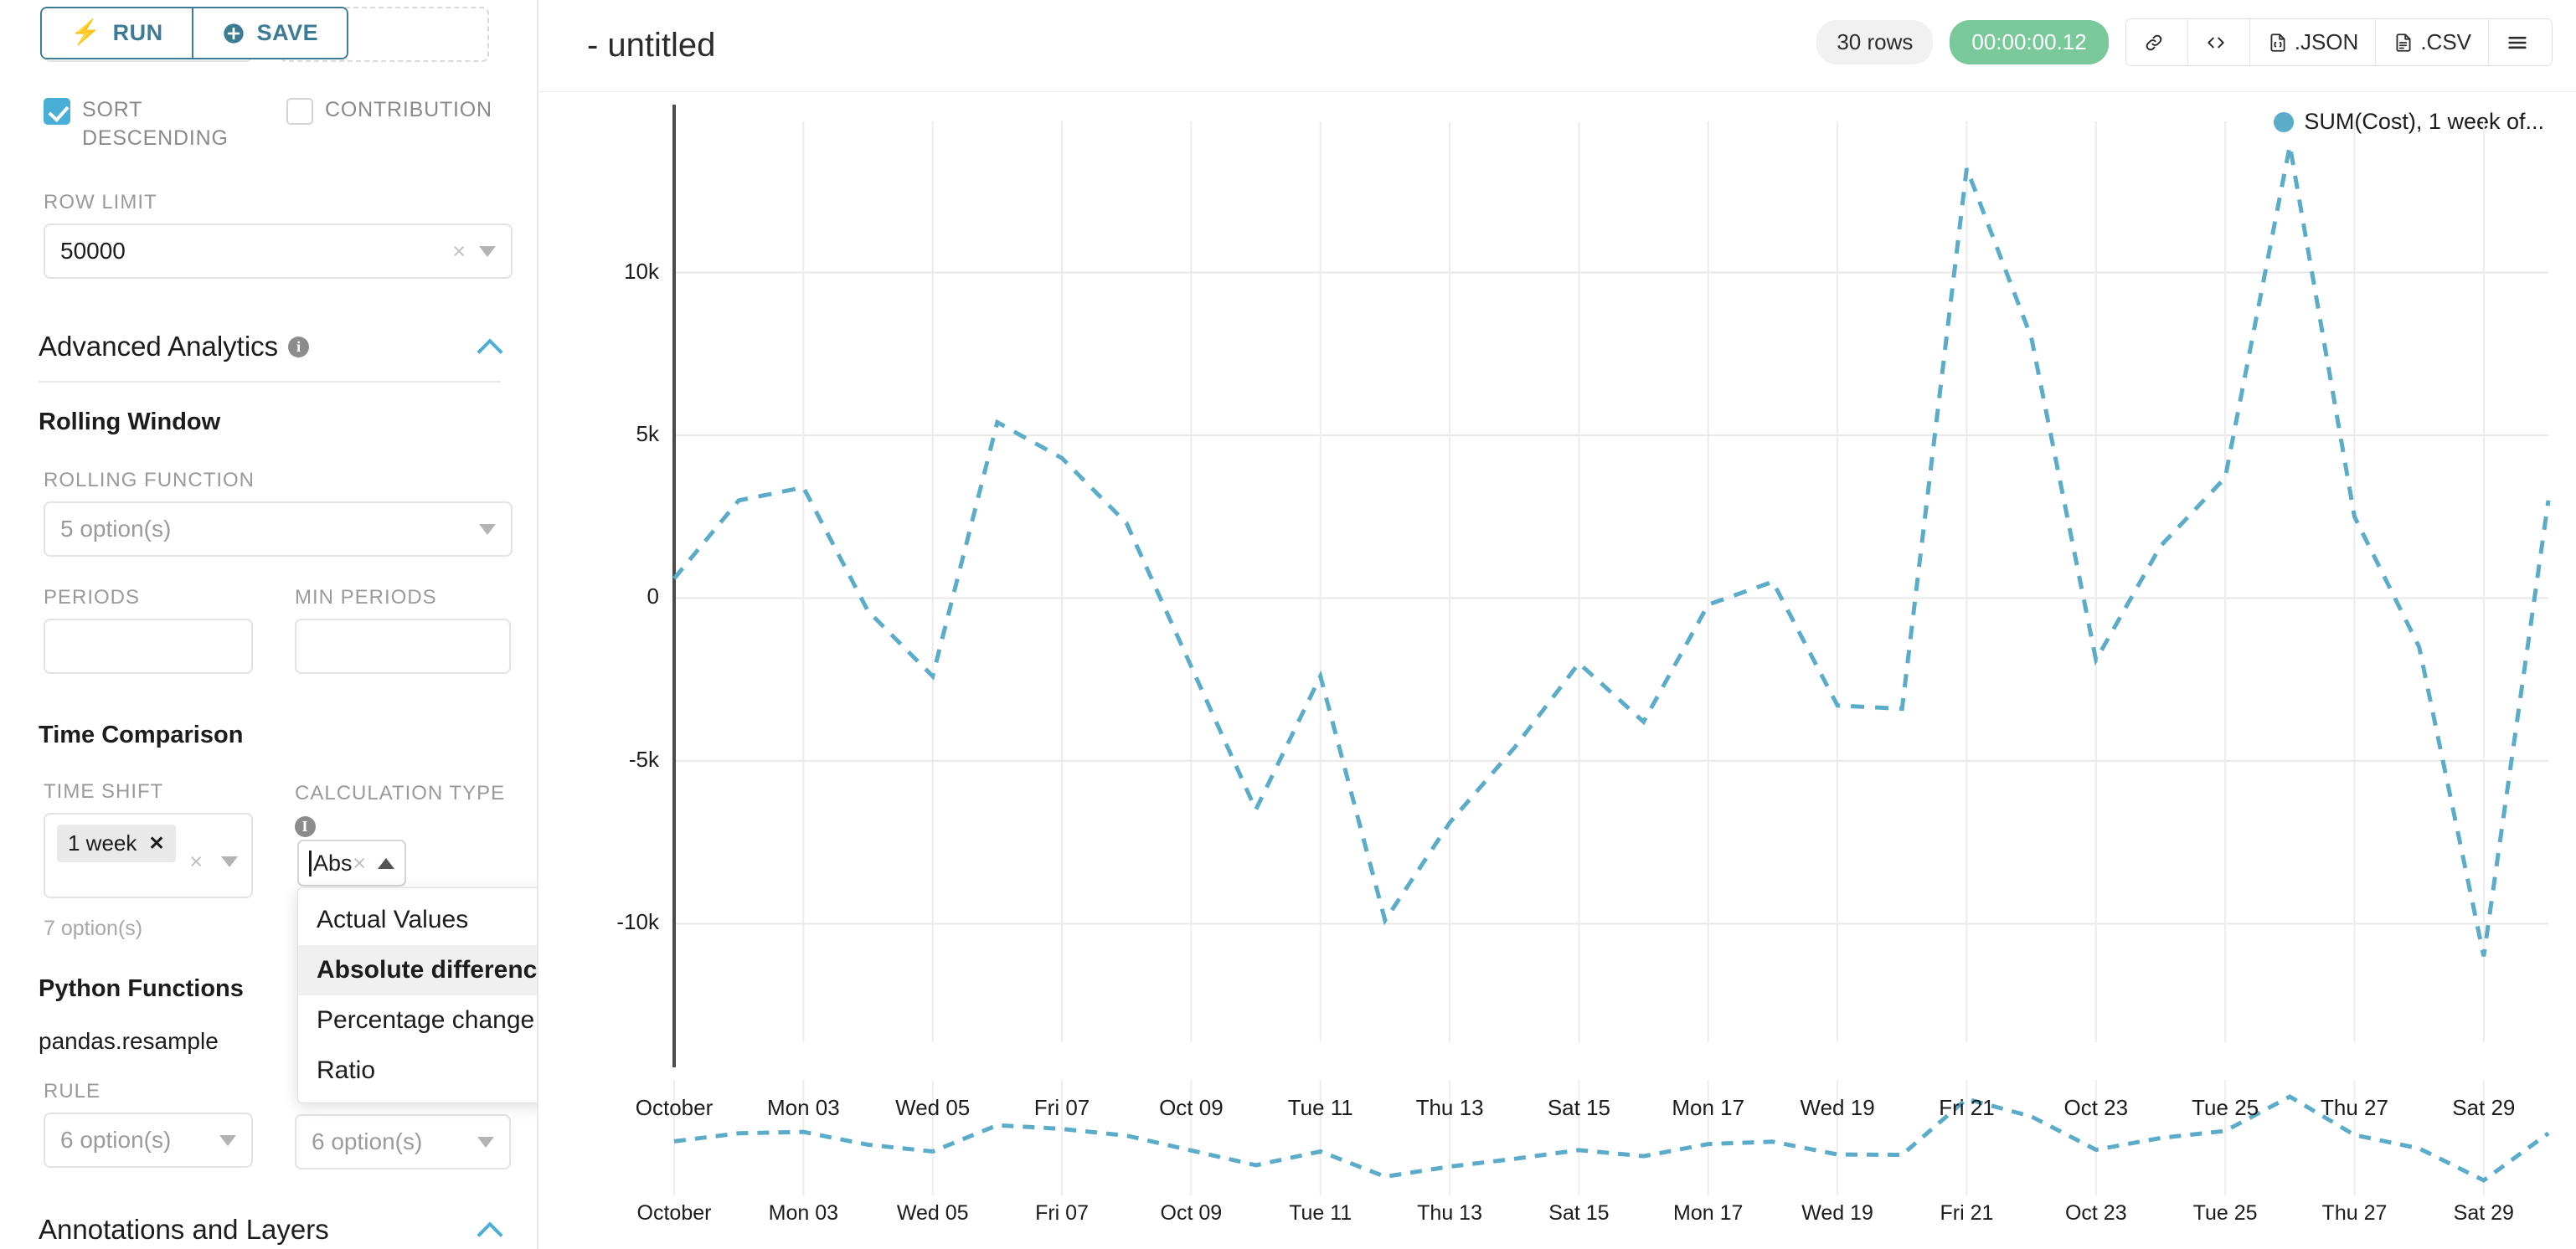  I want to click on dropdown-option-percentage-change: Percentage change, so click(426, 1020).